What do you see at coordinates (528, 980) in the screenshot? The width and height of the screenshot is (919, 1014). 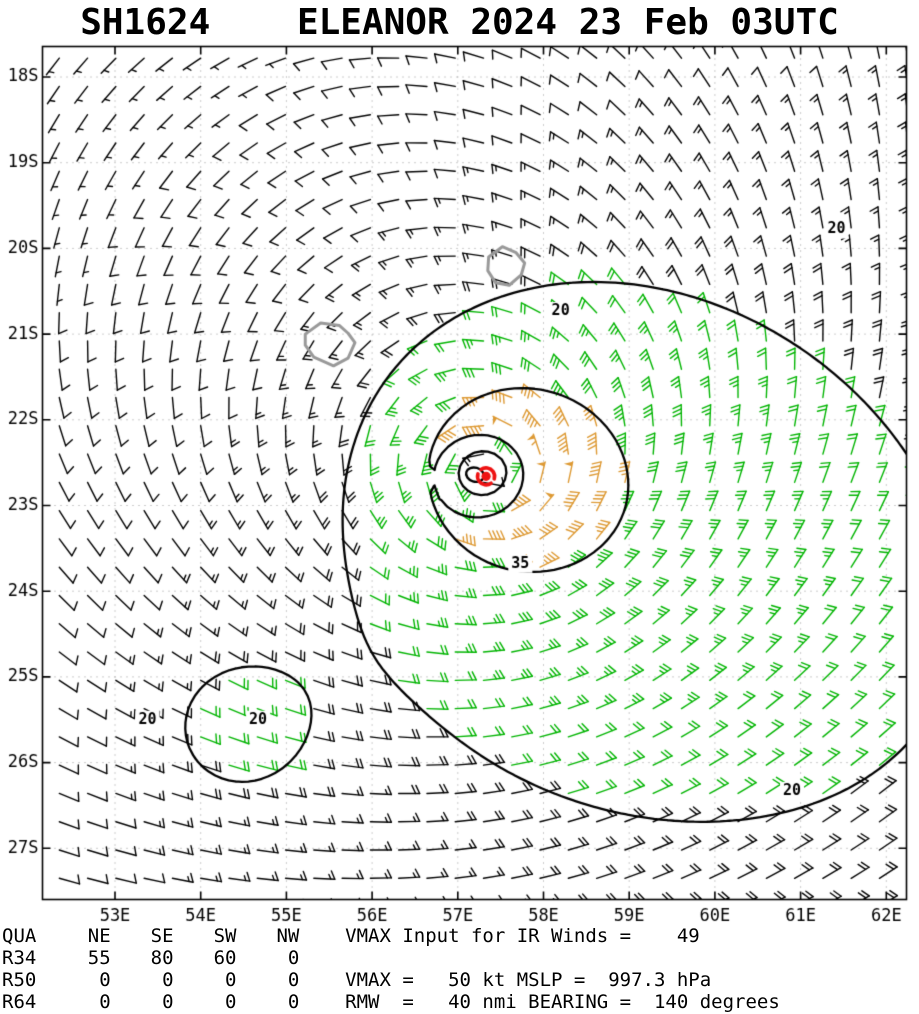 I see `vmax-mslp-note: VMAX = 50 kt MSLP = 997.3 hPa` at bounding box center [528, 980].